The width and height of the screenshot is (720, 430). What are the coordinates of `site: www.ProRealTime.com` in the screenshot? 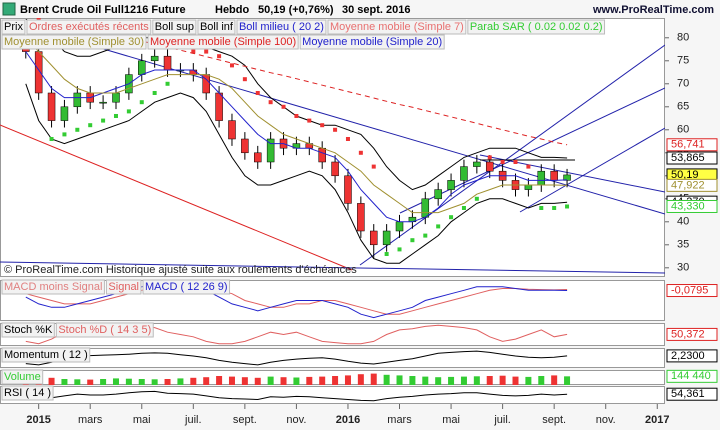 It's located at (653, 10).